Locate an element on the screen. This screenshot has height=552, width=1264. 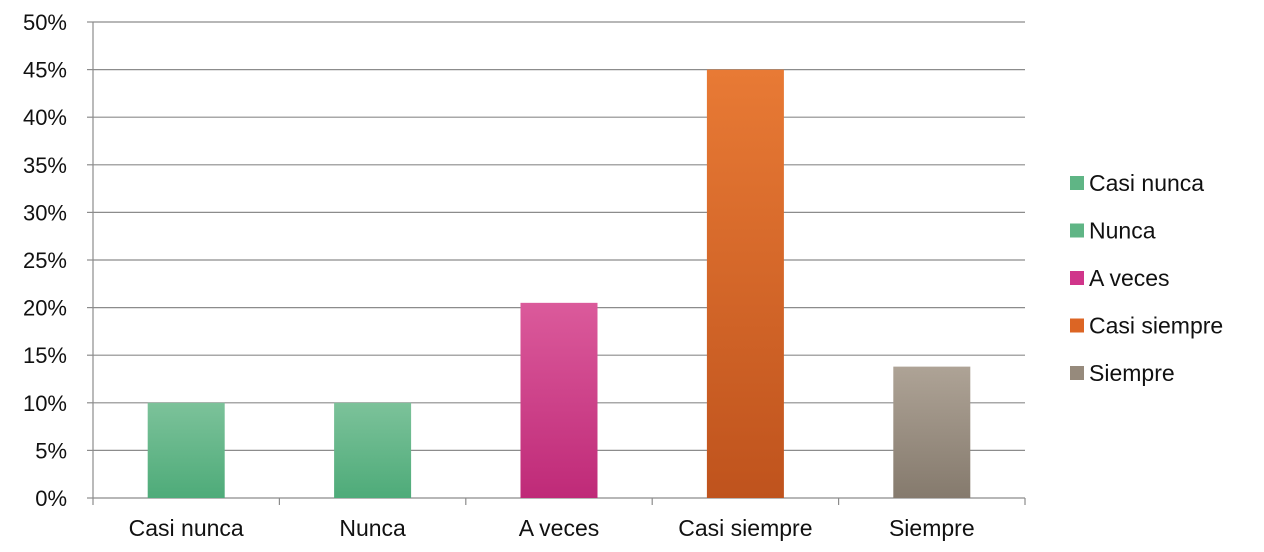
bar-casi-nunca is located at coordinates (186, 450).